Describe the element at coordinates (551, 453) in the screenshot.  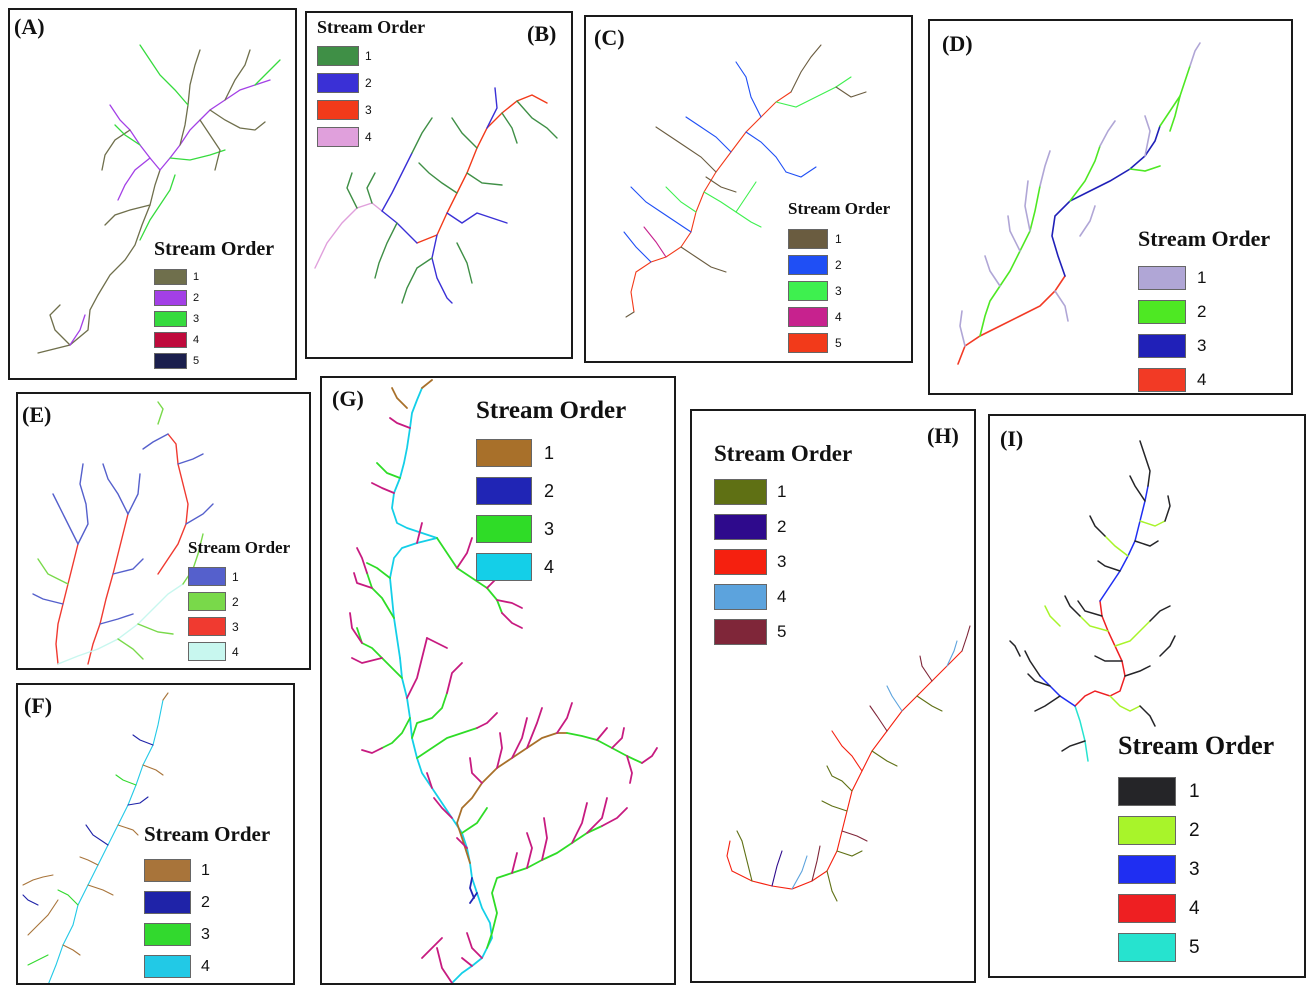
I see `legend-row-g-1: 1` at that location.